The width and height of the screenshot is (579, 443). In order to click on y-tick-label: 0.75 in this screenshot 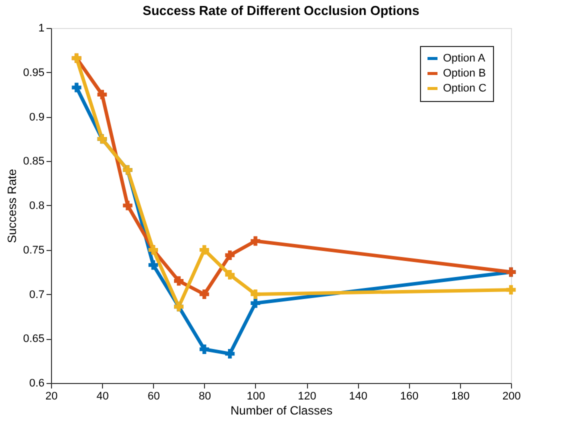, I will do `click(33, 250)`.